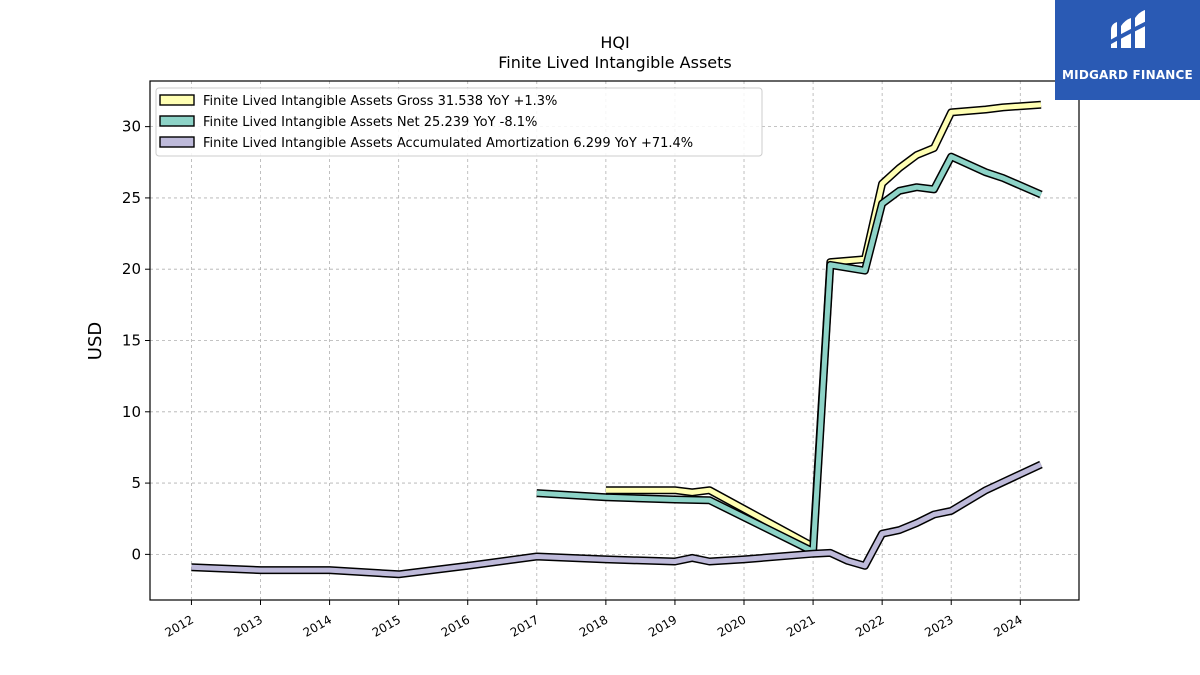  Describe the element at coordinates (938, 625) in the screenshot. I see `x-tick-label: 2023` at that location.